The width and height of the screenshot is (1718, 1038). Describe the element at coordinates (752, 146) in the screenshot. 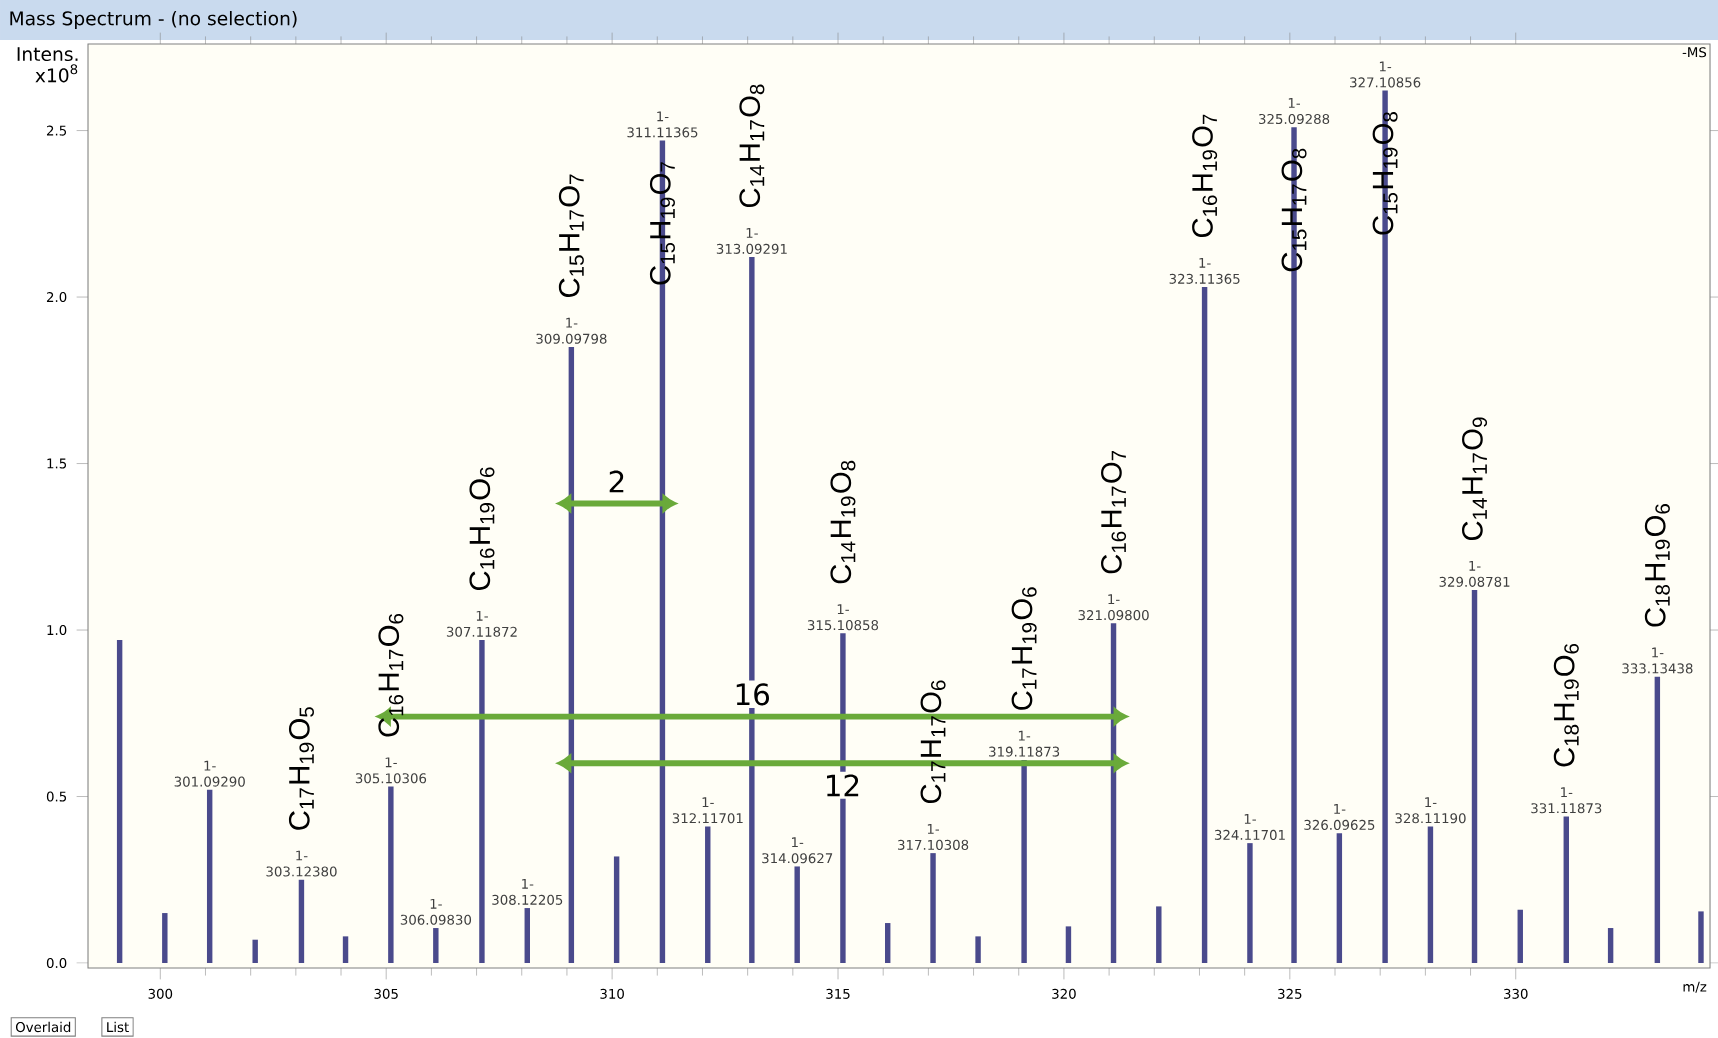

I see `annotation: C$_{14}$H$_{17}$O$_{8}$` at that location.